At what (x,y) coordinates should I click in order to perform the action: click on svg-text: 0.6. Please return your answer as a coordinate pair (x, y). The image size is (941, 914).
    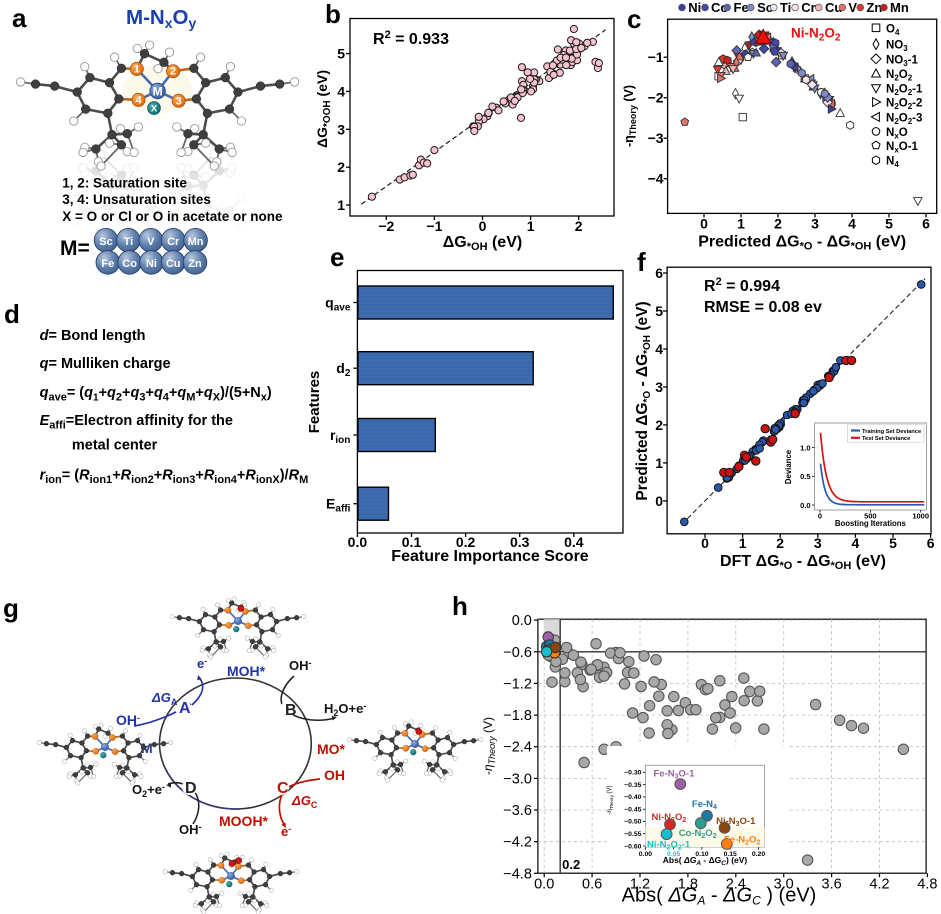
    Looking at the image, I should click on (592, 885).